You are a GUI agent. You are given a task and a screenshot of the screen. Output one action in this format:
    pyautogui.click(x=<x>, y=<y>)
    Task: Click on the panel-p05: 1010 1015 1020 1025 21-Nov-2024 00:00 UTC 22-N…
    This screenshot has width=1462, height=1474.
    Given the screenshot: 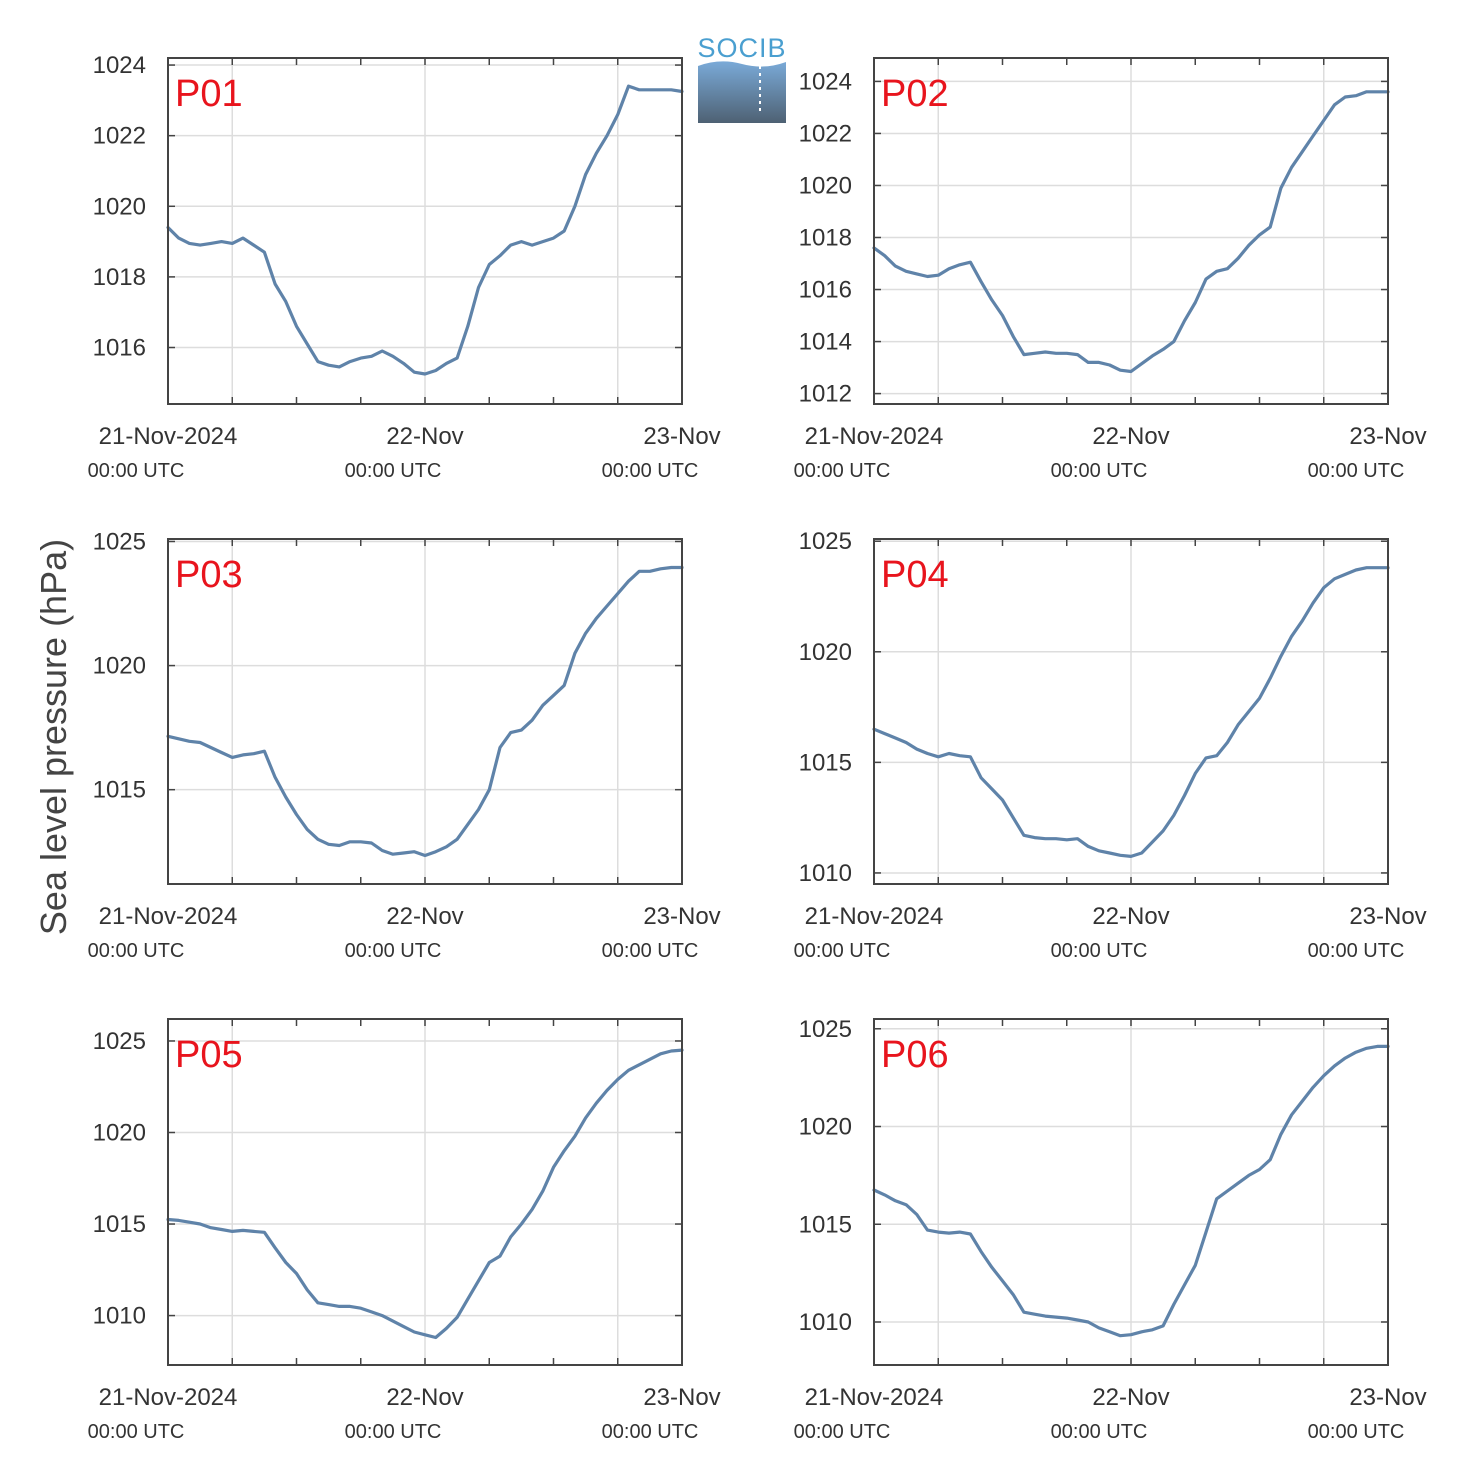 What is the action you would take?
    pyautogui.click(x=404, y=1230)
    